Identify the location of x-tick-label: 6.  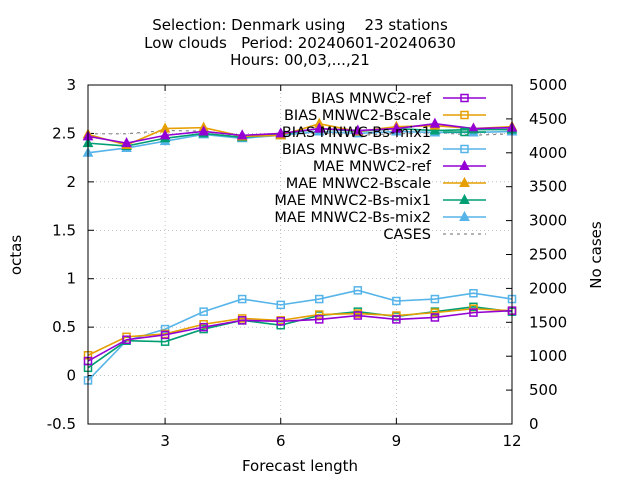
(281, 441).